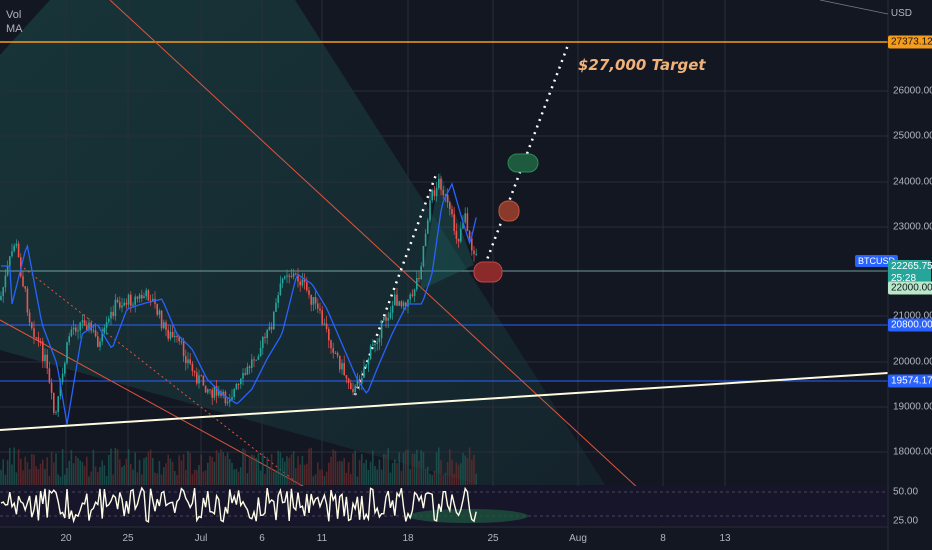 The image size is (932, 550). What do you see at coordinates (906, 521) in the screenshot?
I see `rsi-tick: 25.00` at bounding box center [906, 521].